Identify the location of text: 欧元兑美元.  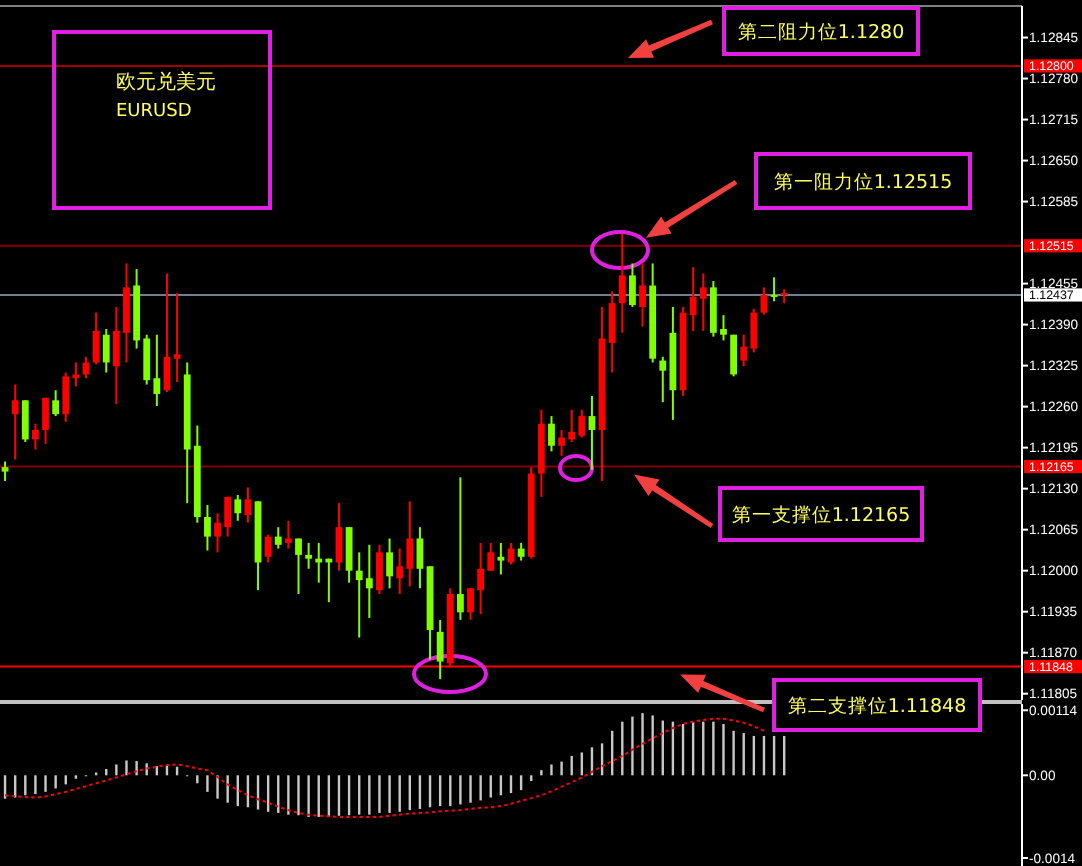
(166, 82).